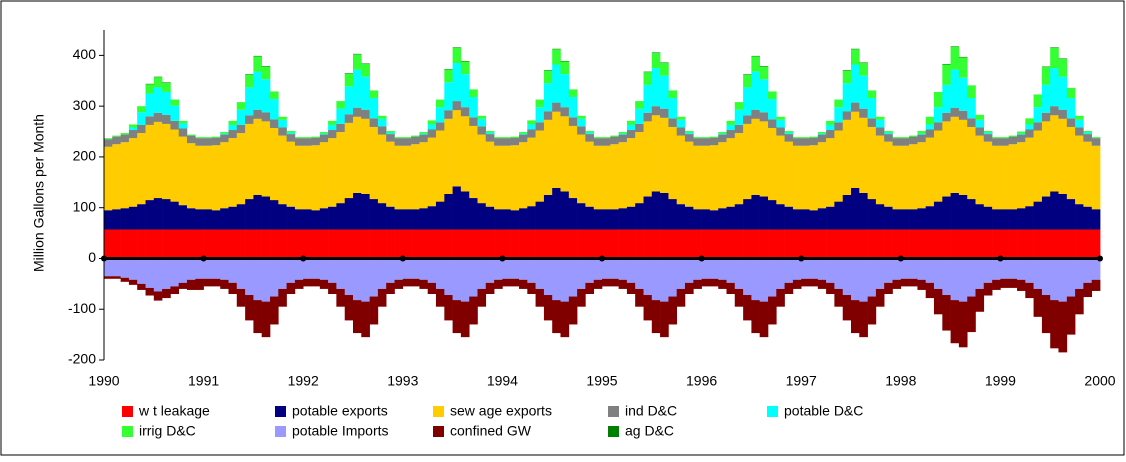 Image resolution: width=1126 pixels, height=462 pixels. What do you see at coordinates (1099, 381) in the screenshot?
I see `x-tick-label: 2000` at bounding box center [1099, 381].